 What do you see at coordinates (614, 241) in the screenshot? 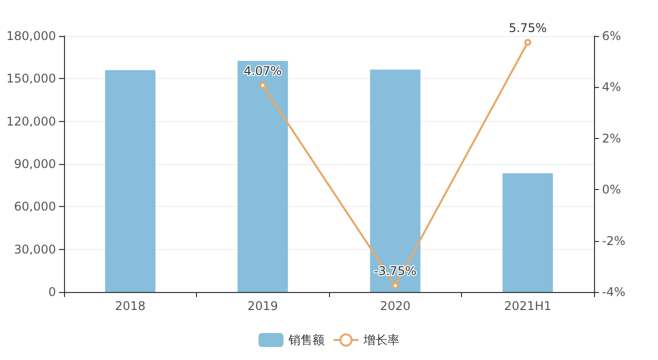
I see `y2-tick-label: -2%` at bounding box center [614, 241].